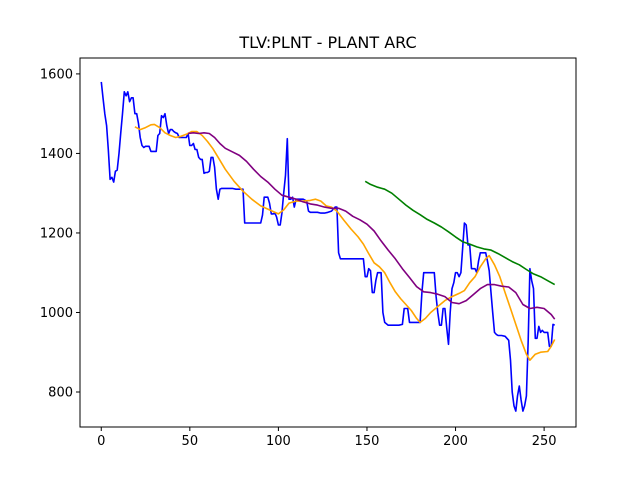 The width and height of the screenshot is (640, 480). I want to click on x-tick-label: 0, so click(101, 441).